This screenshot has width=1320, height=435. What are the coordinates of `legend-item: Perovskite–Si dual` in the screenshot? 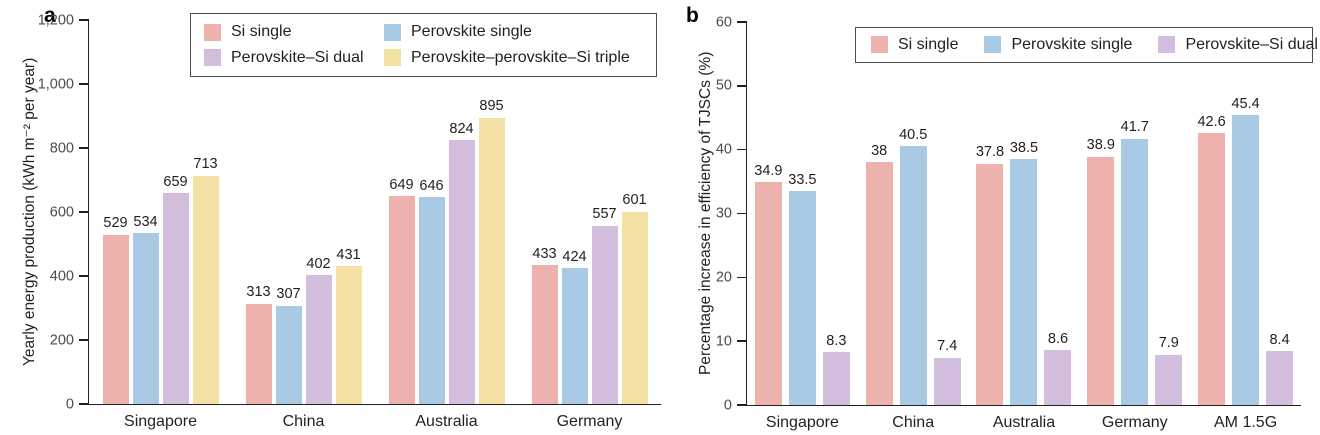 It's located at (1238, 45).